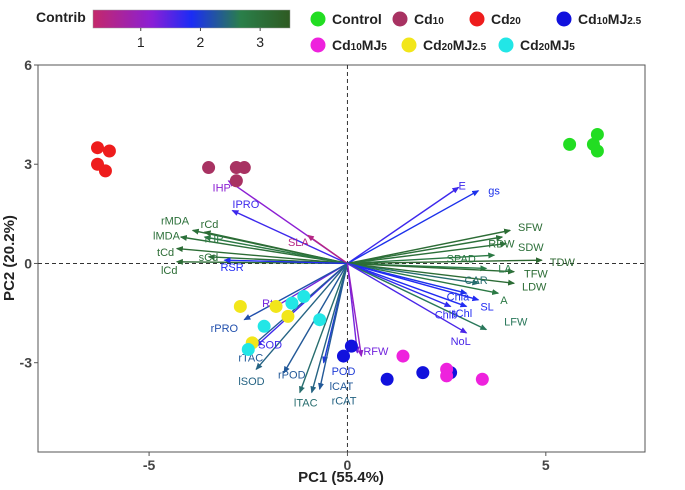 Image resolution: width=685 pixels, height=490 pixels. What do you see at coordinates (348, 465) in the screenshot?
I see `x-tick-label: 0` at bounding box center [348, 465].